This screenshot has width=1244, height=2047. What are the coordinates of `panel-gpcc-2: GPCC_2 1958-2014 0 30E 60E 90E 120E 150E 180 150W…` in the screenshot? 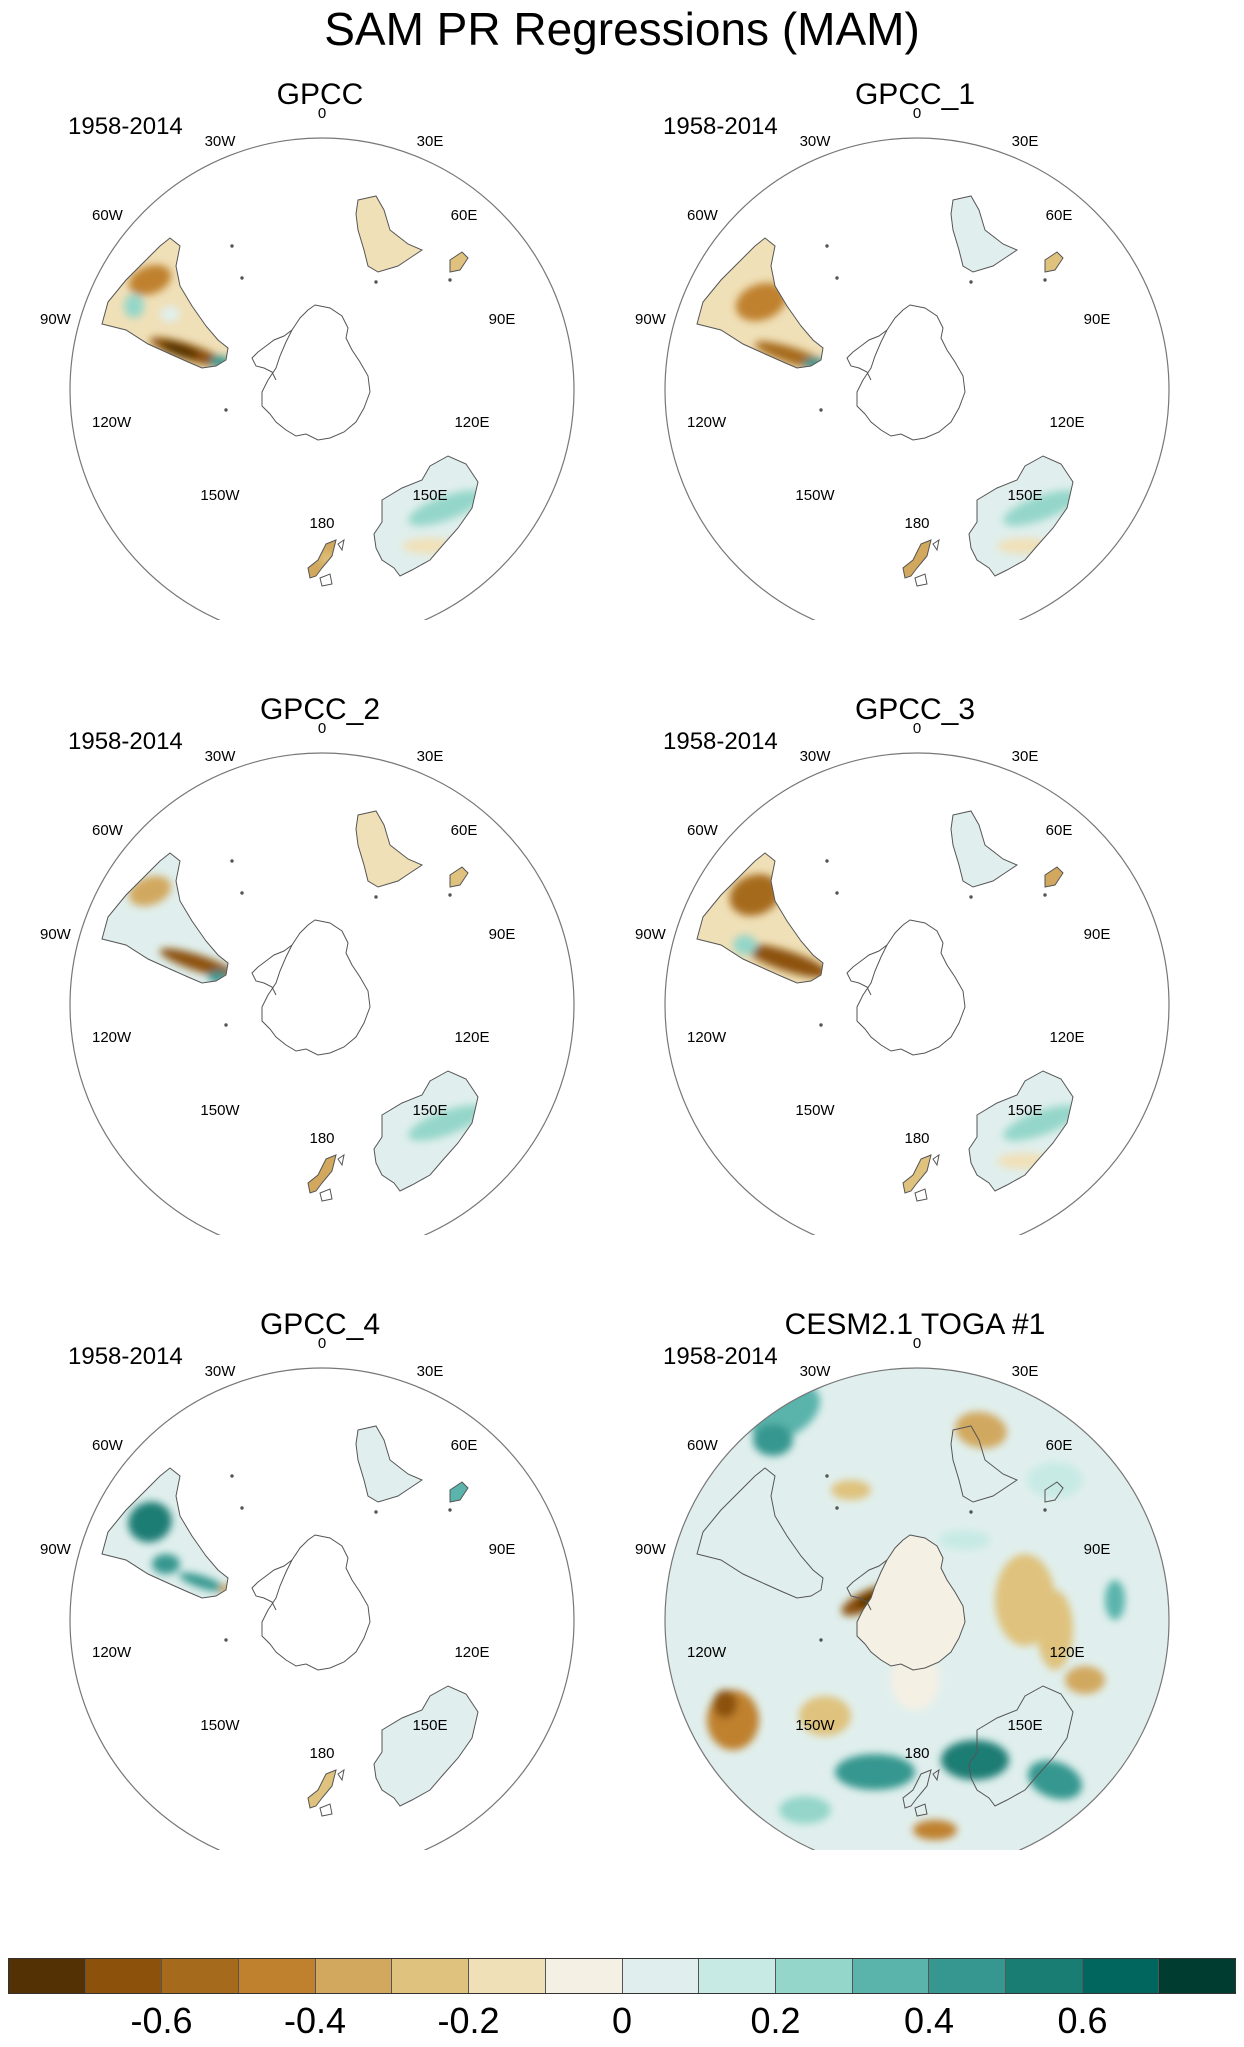 It's located at (310, 960).